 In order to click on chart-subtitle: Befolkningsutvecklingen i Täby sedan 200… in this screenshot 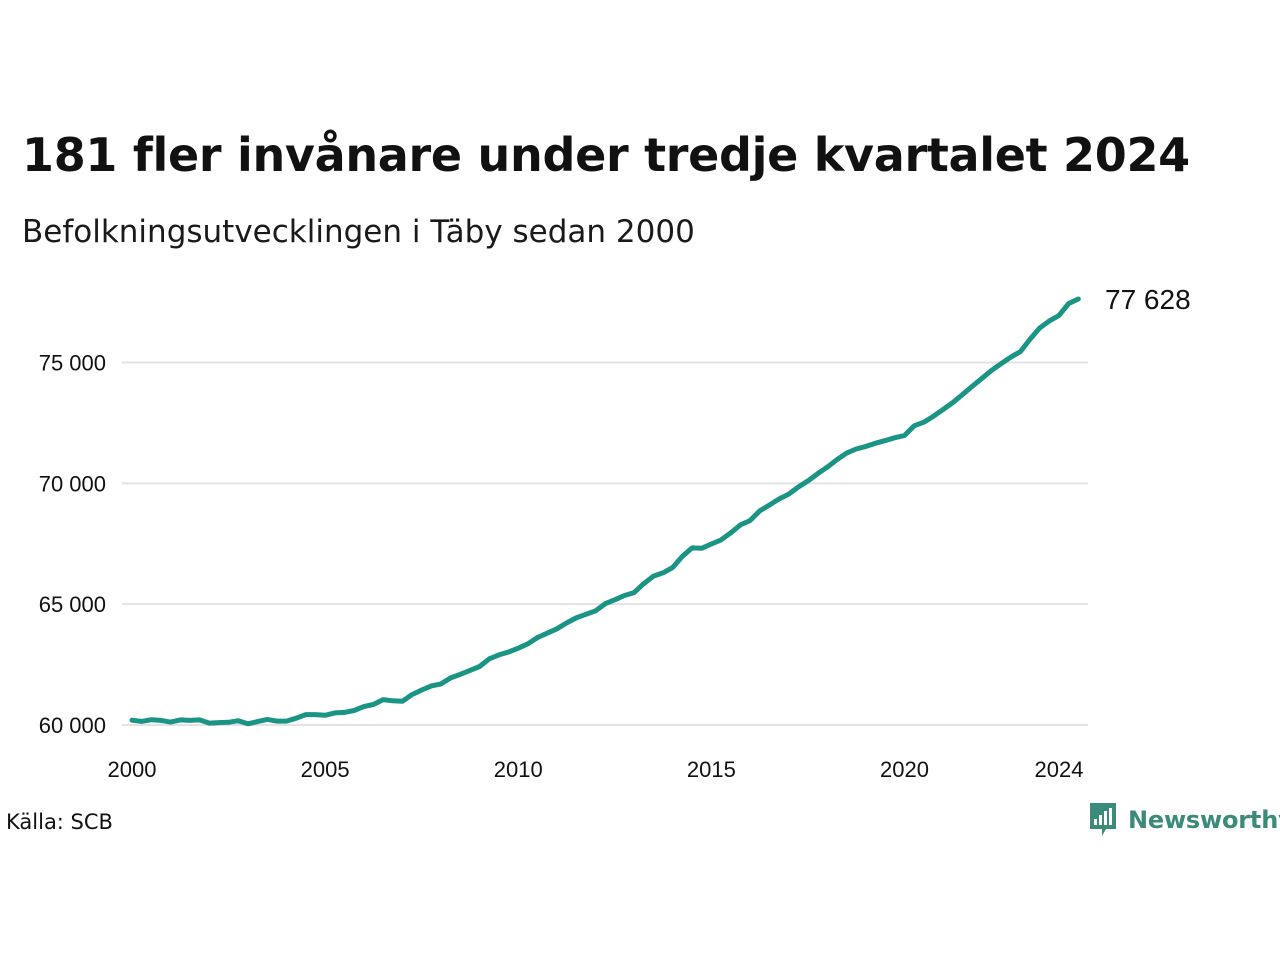, I will do `click(358, 232)`.